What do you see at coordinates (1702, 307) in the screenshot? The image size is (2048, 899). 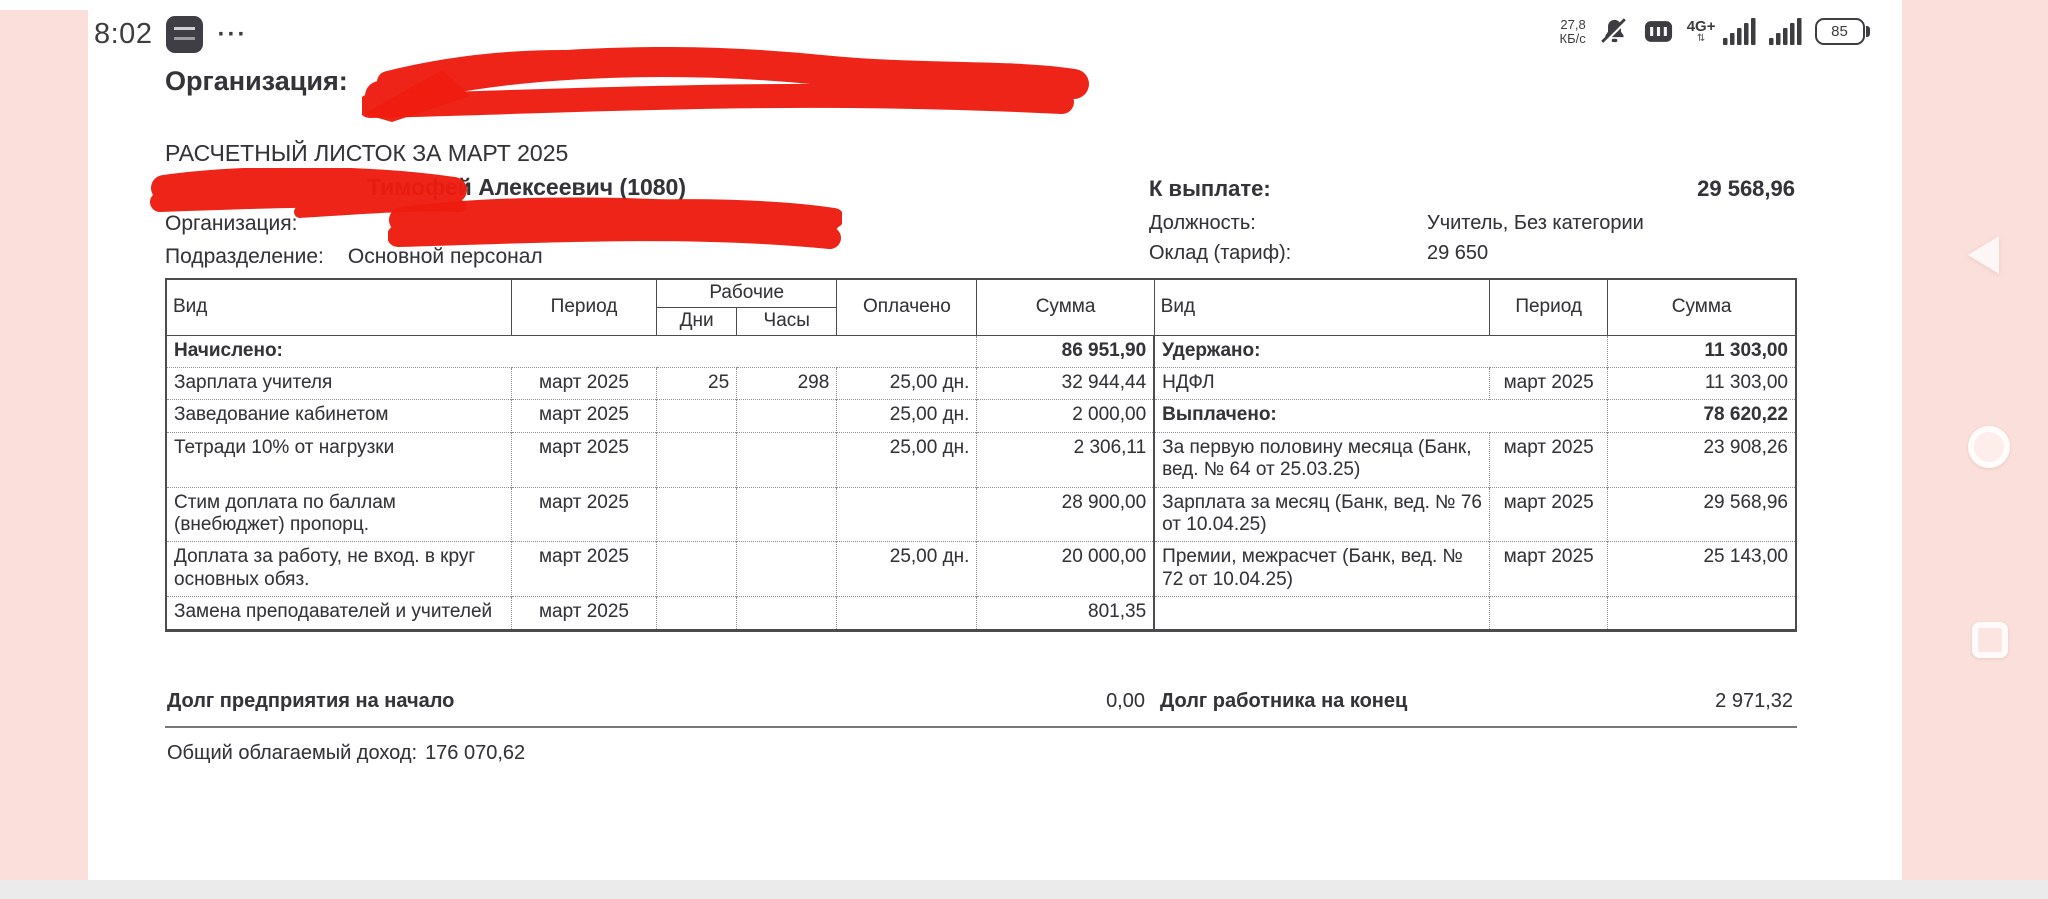 I see `col-header-sum2: Сумма` at bounding box center [1702, 307].